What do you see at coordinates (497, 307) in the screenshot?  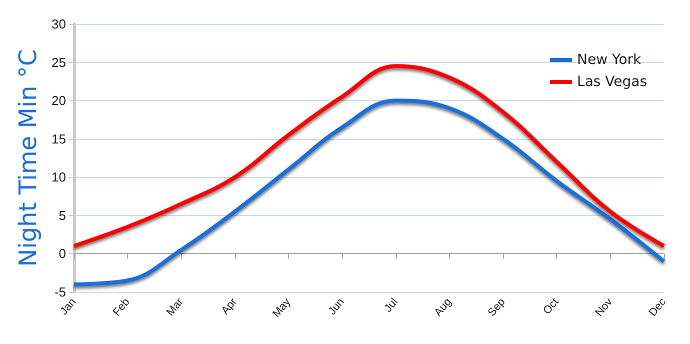 I see `x-tick-label: Sep` at bounding box center [497, 307].